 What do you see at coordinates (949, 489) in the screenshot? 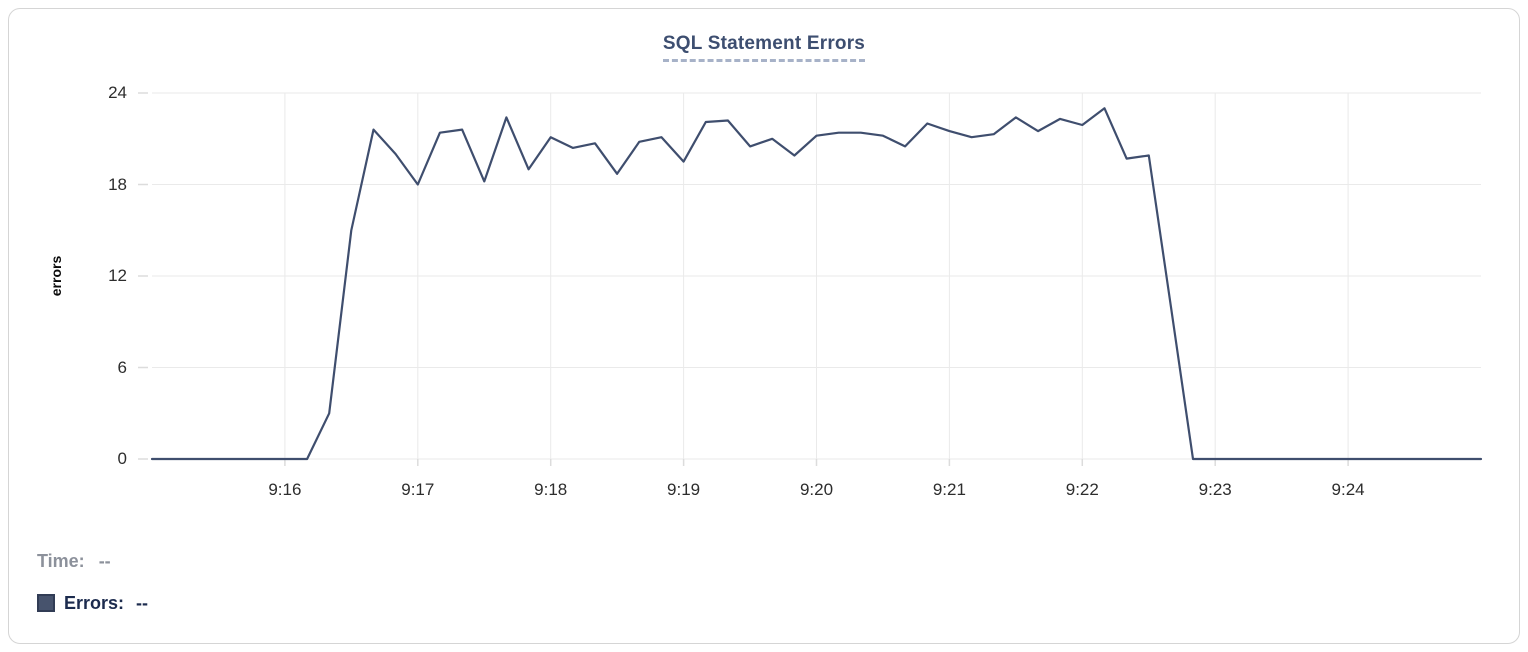
I see `x-tick-label: 9:21` at bounding box center [949, 489].